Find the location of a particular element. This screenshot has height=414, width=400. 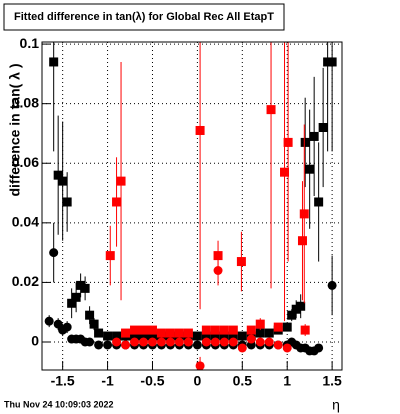

y-axis-label: difference in tan( λ ) is located at coordinates (15, 129).